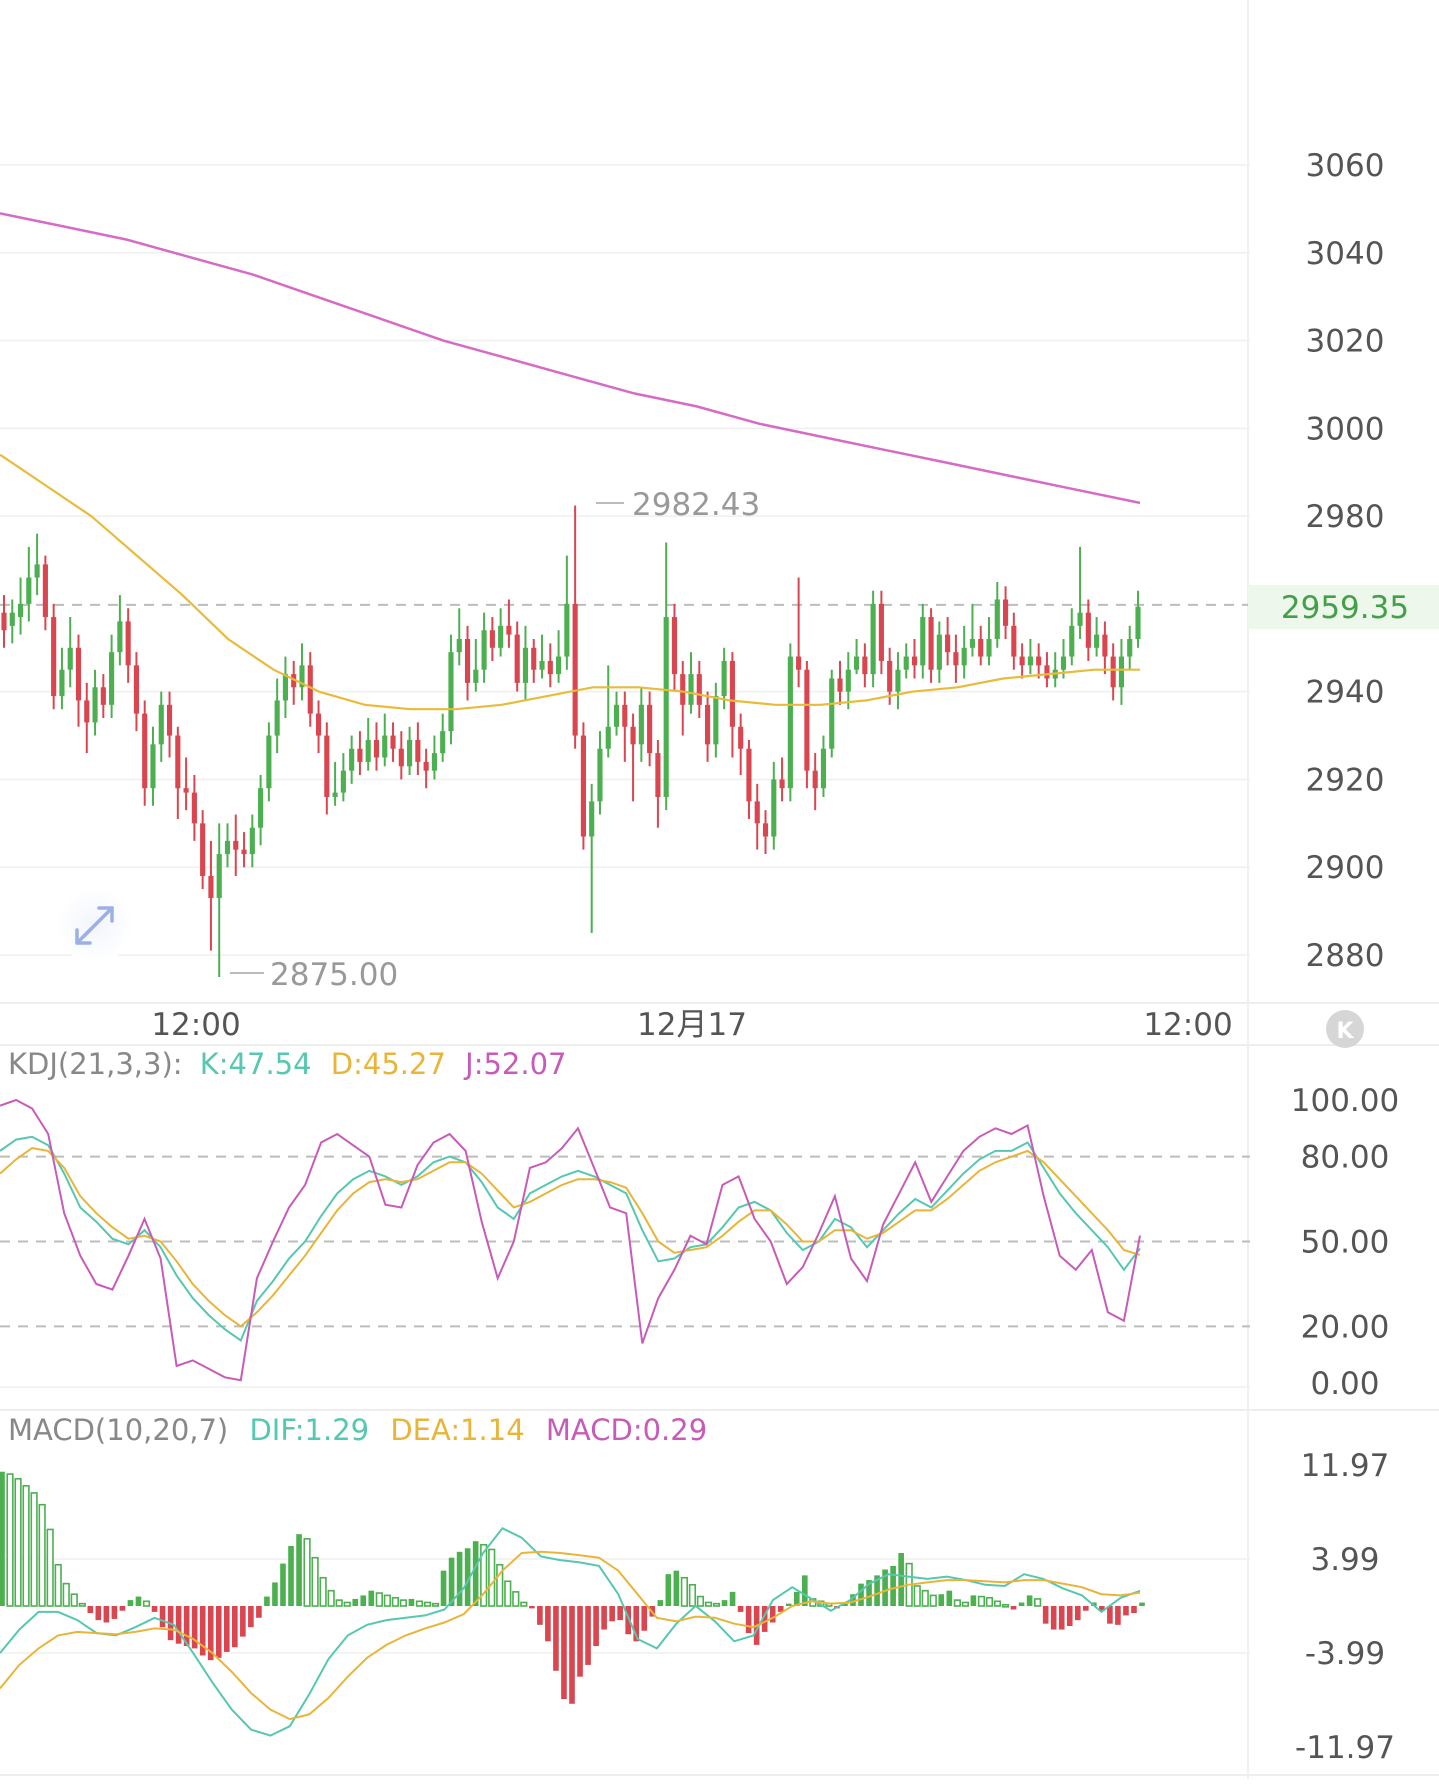 The image size is (1439, 1784). What do you see at coordinates (95, 925) in the screenshot?
I see `expand-arrows-icon` at bounding box center [95, 925].